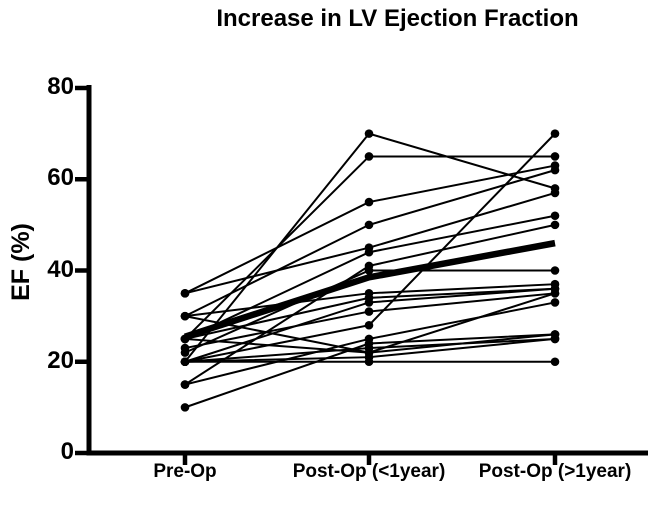  Describe the element at coordinates (369, 471) in the screenshot. I see `x-tick-label: Post-Op (<1year)` at that location.